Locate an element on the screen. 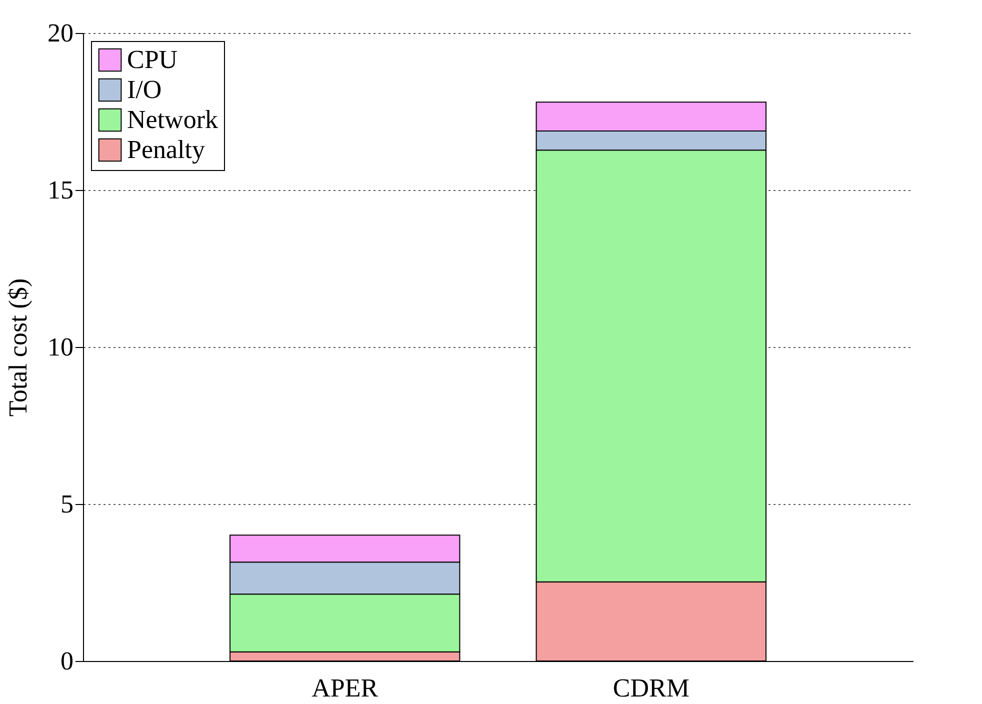  legend-label: I/O is located at coordinates (144, 89).